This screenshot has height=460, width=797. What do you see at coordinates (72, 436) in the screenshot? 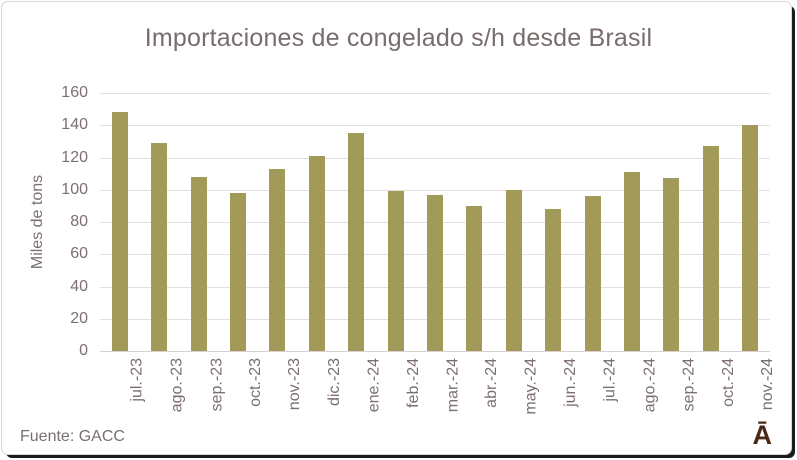
I see `source-note: Fuente: GACC` at bounding box center [72, 436].